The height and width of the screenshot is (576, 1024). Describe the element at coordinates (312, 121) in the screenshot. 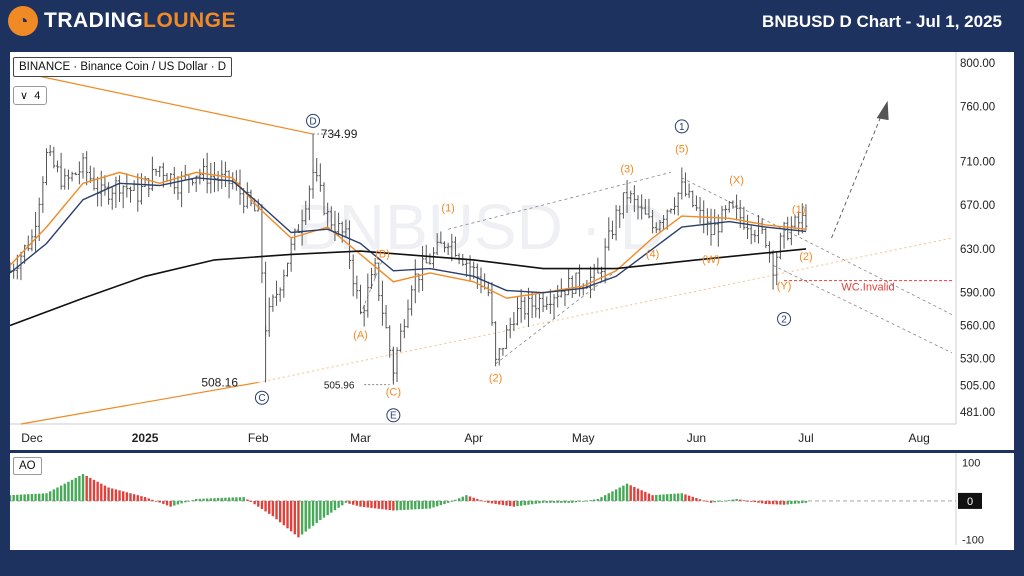

I see `wave-circle-label: D` at that location.